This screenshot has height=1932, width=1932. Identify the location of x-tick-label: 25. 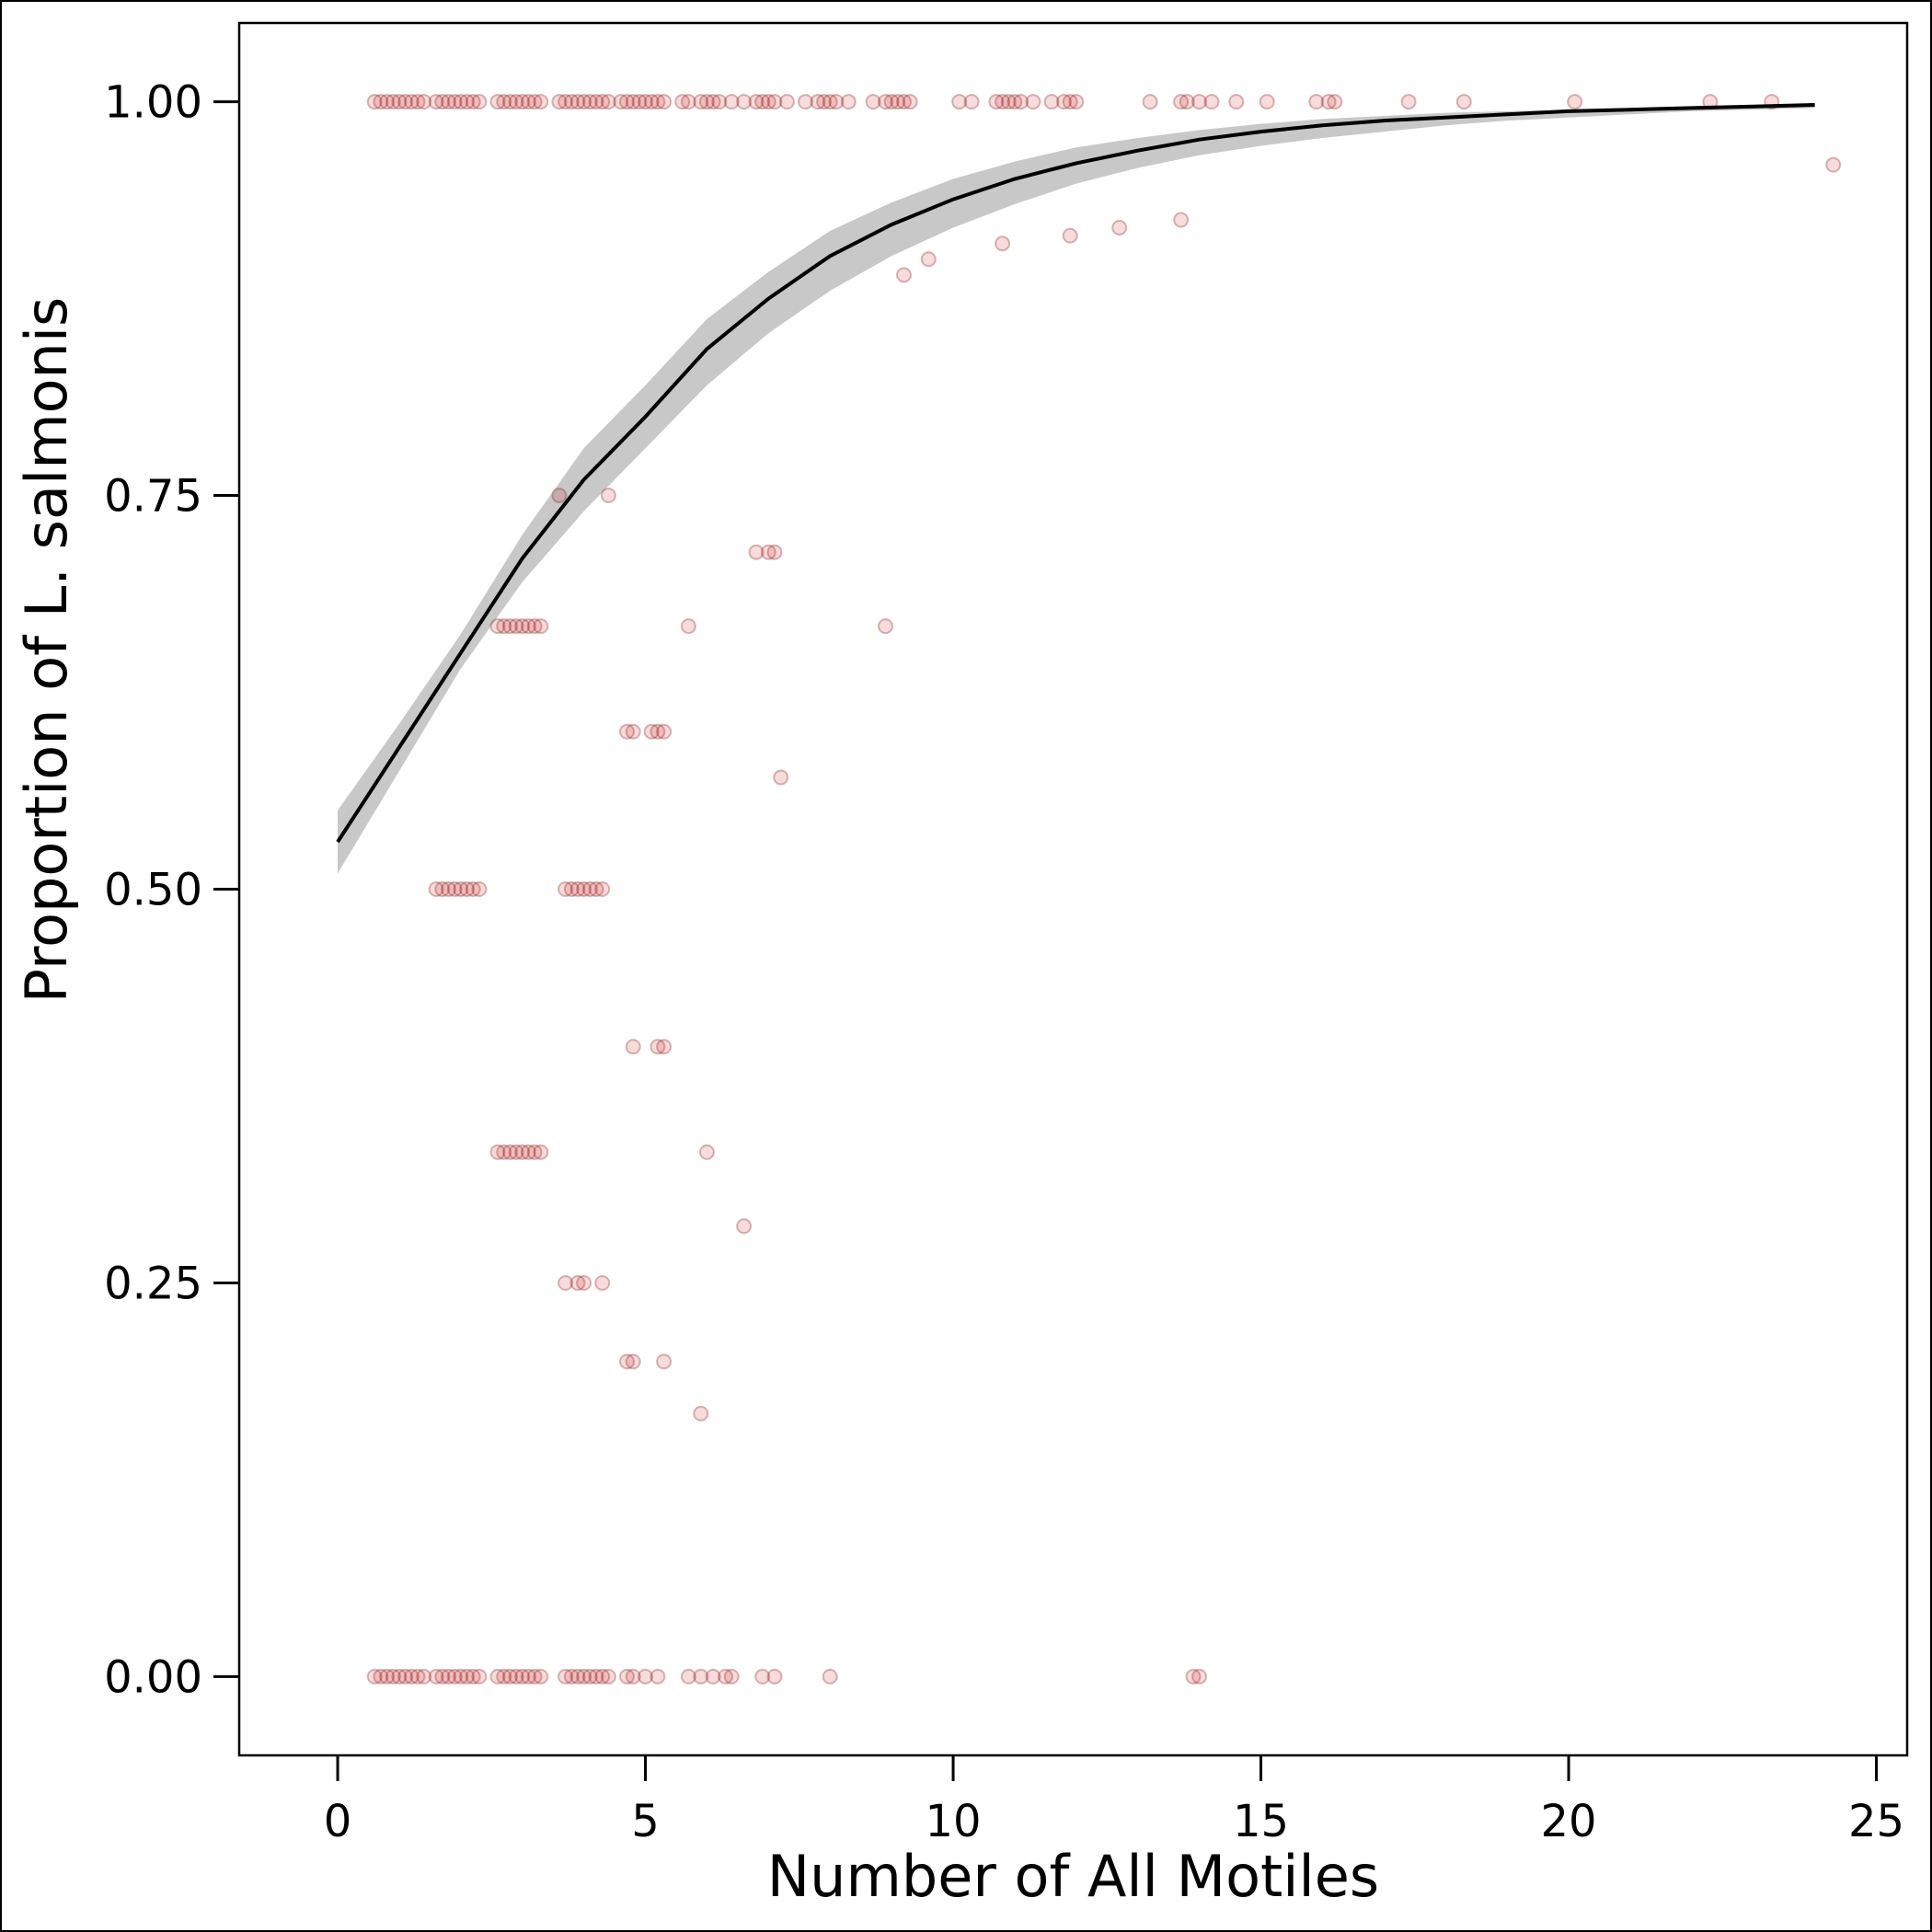
(1876, 1821).